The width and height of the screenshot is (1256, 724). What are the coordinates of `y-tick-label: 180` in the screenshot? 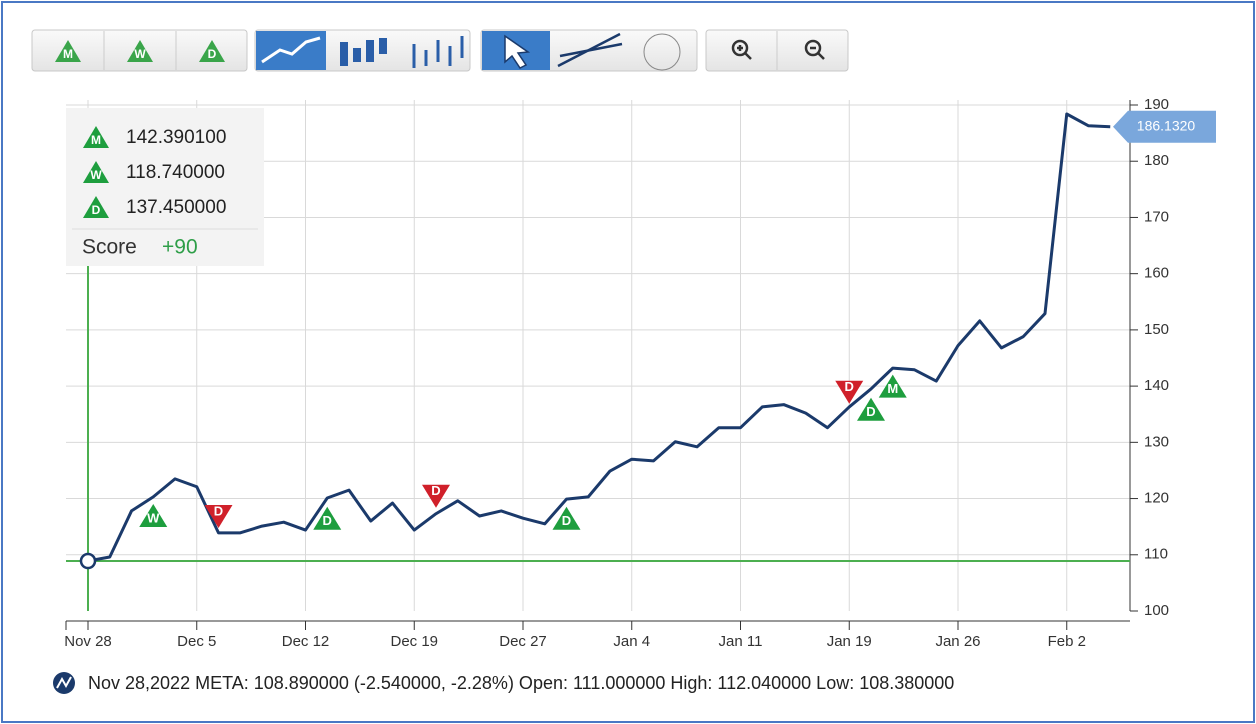 It's located at (1156, 160).